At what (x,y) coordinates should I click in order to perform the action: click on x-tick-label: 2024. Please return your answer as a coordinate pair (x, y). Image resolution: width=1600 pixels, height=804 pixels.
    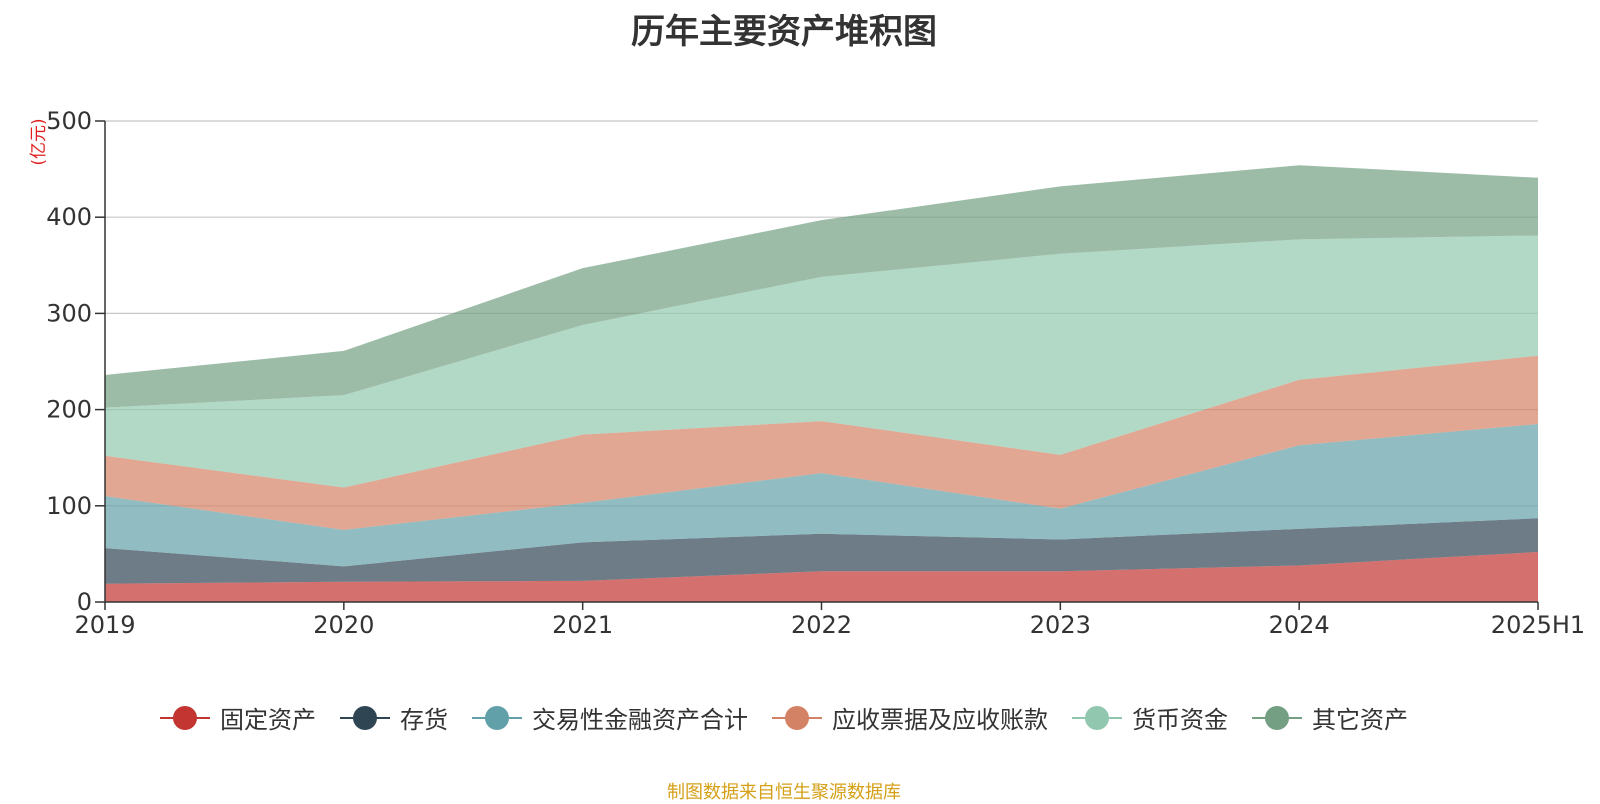
    Looking at the image, I should click on (1299, 625).